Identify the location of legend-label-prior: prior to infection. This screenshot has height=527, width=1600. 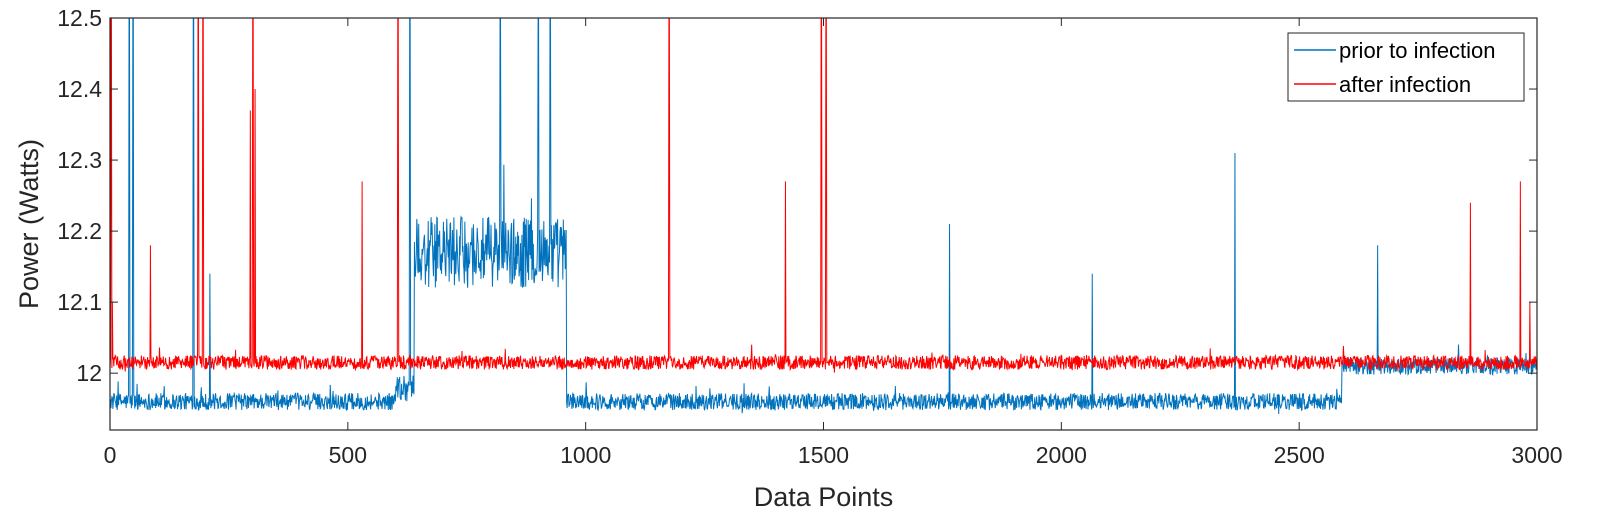
(1417, 50).